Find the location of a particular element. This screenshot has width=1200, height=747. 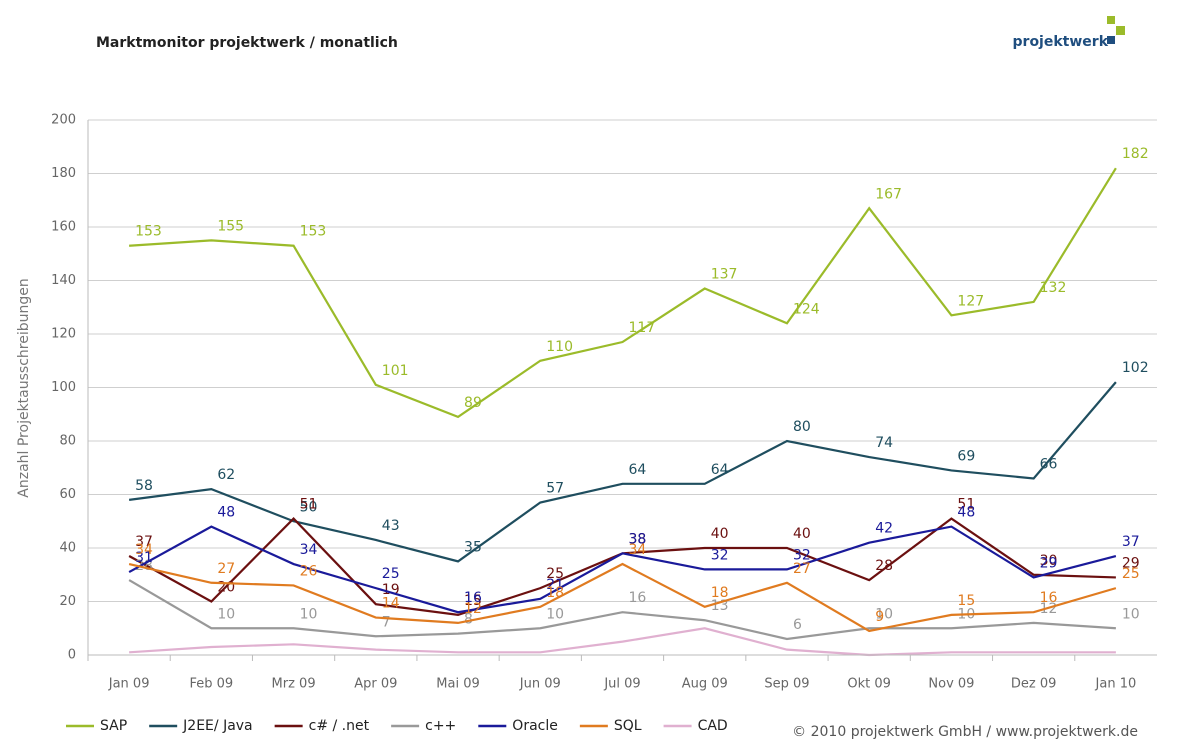

y-tick-label: 140 is located at coordinates (63, 280).